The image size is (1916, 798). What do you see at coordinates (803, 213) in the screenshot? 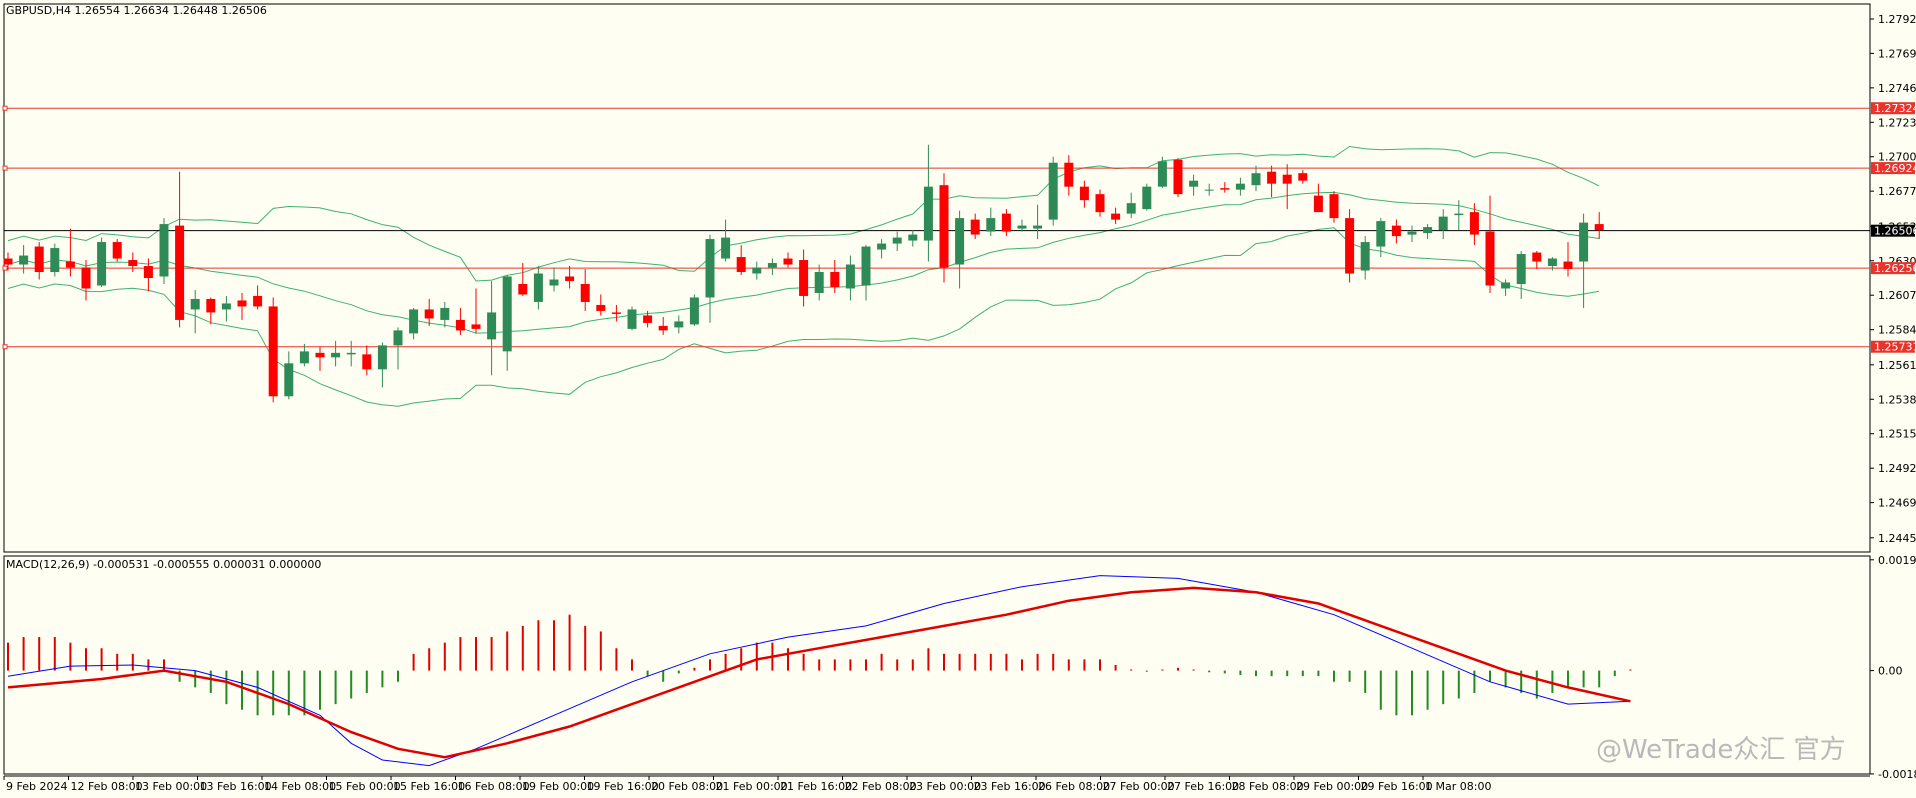
I see `bollinger-upper-band` at bounding box center [803, 213].